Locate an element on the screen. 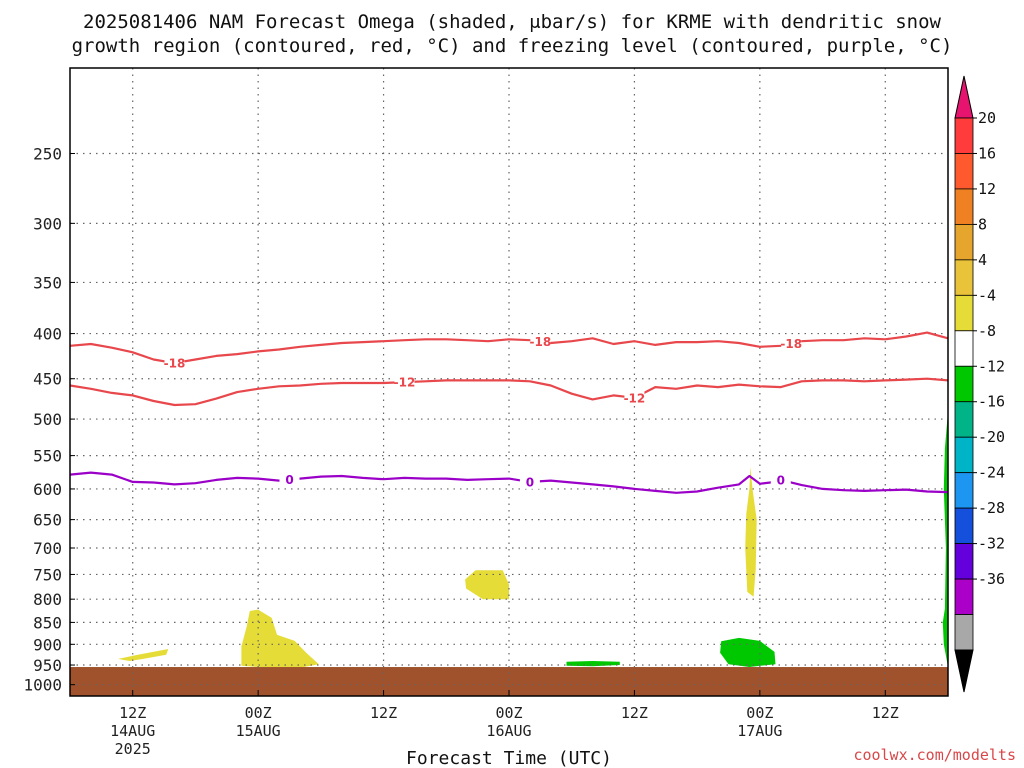 This screenshot has height=768, width=1024. y-tick-label: 700 is located at coordinates (47, 548).